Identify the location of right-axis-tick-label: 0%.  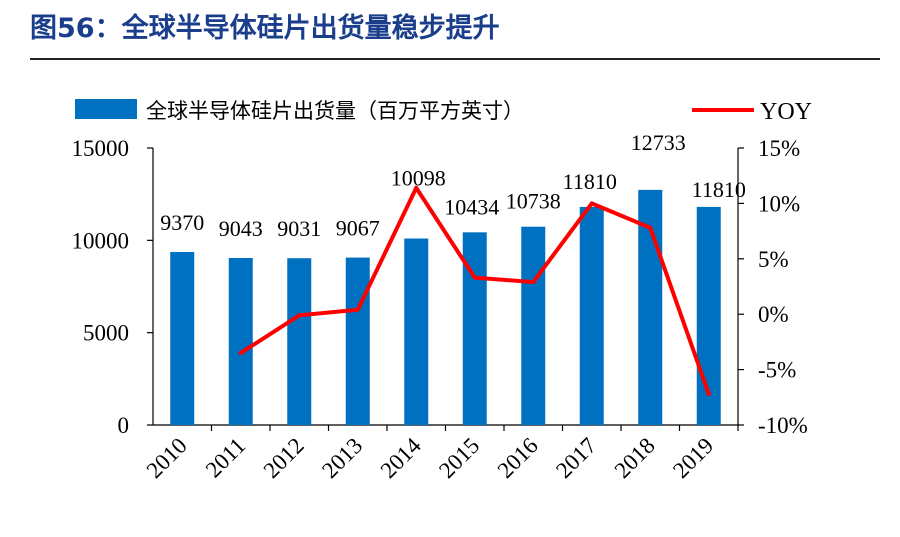
(773, 314).